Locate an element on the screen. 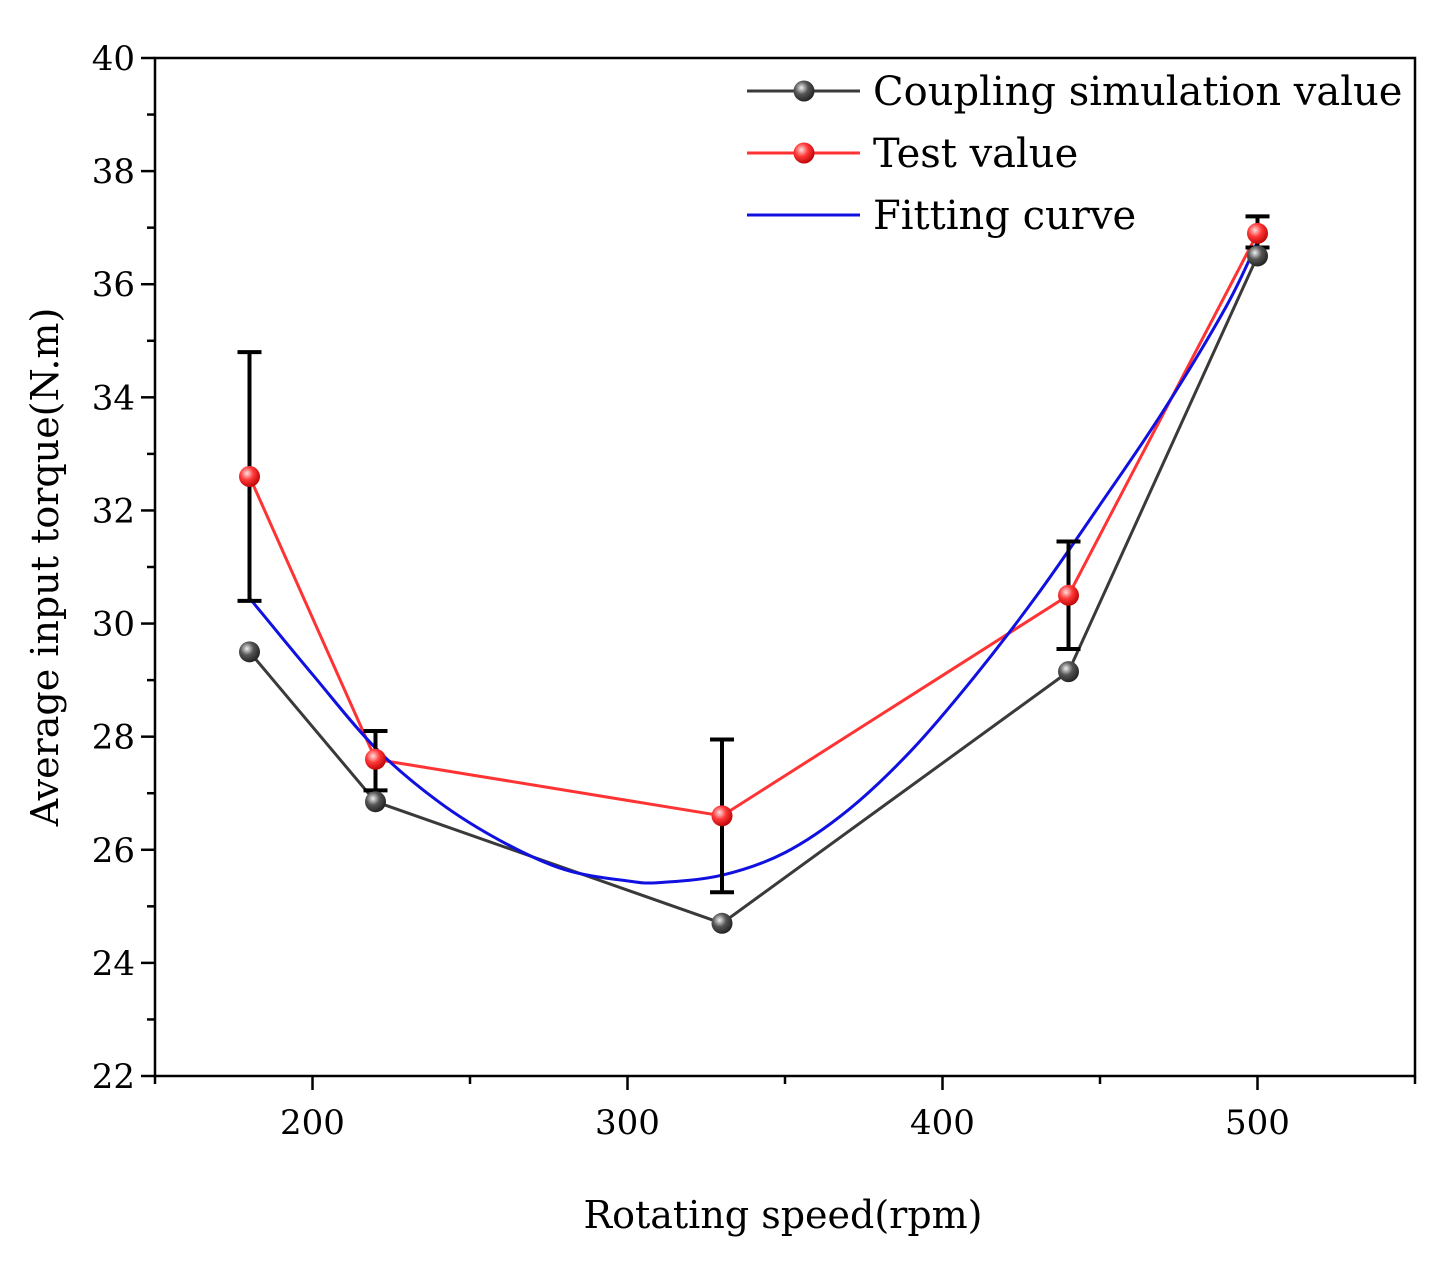 This screenshot has height=1268, width=1456. y-tick-label: 28 is located at coordinates (113, 738).